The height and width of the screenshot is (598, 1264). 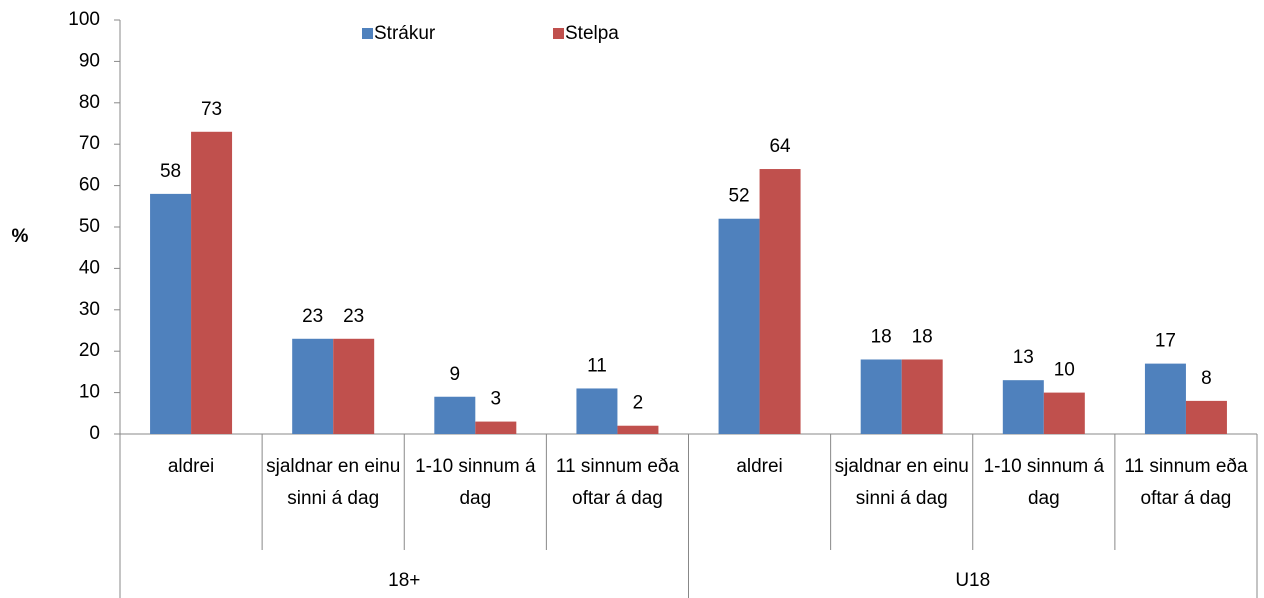 What do you see at coordinates (89, 392) in the screenshot?
I see `y-tick-label: 10` at bounding box center [89, 392].